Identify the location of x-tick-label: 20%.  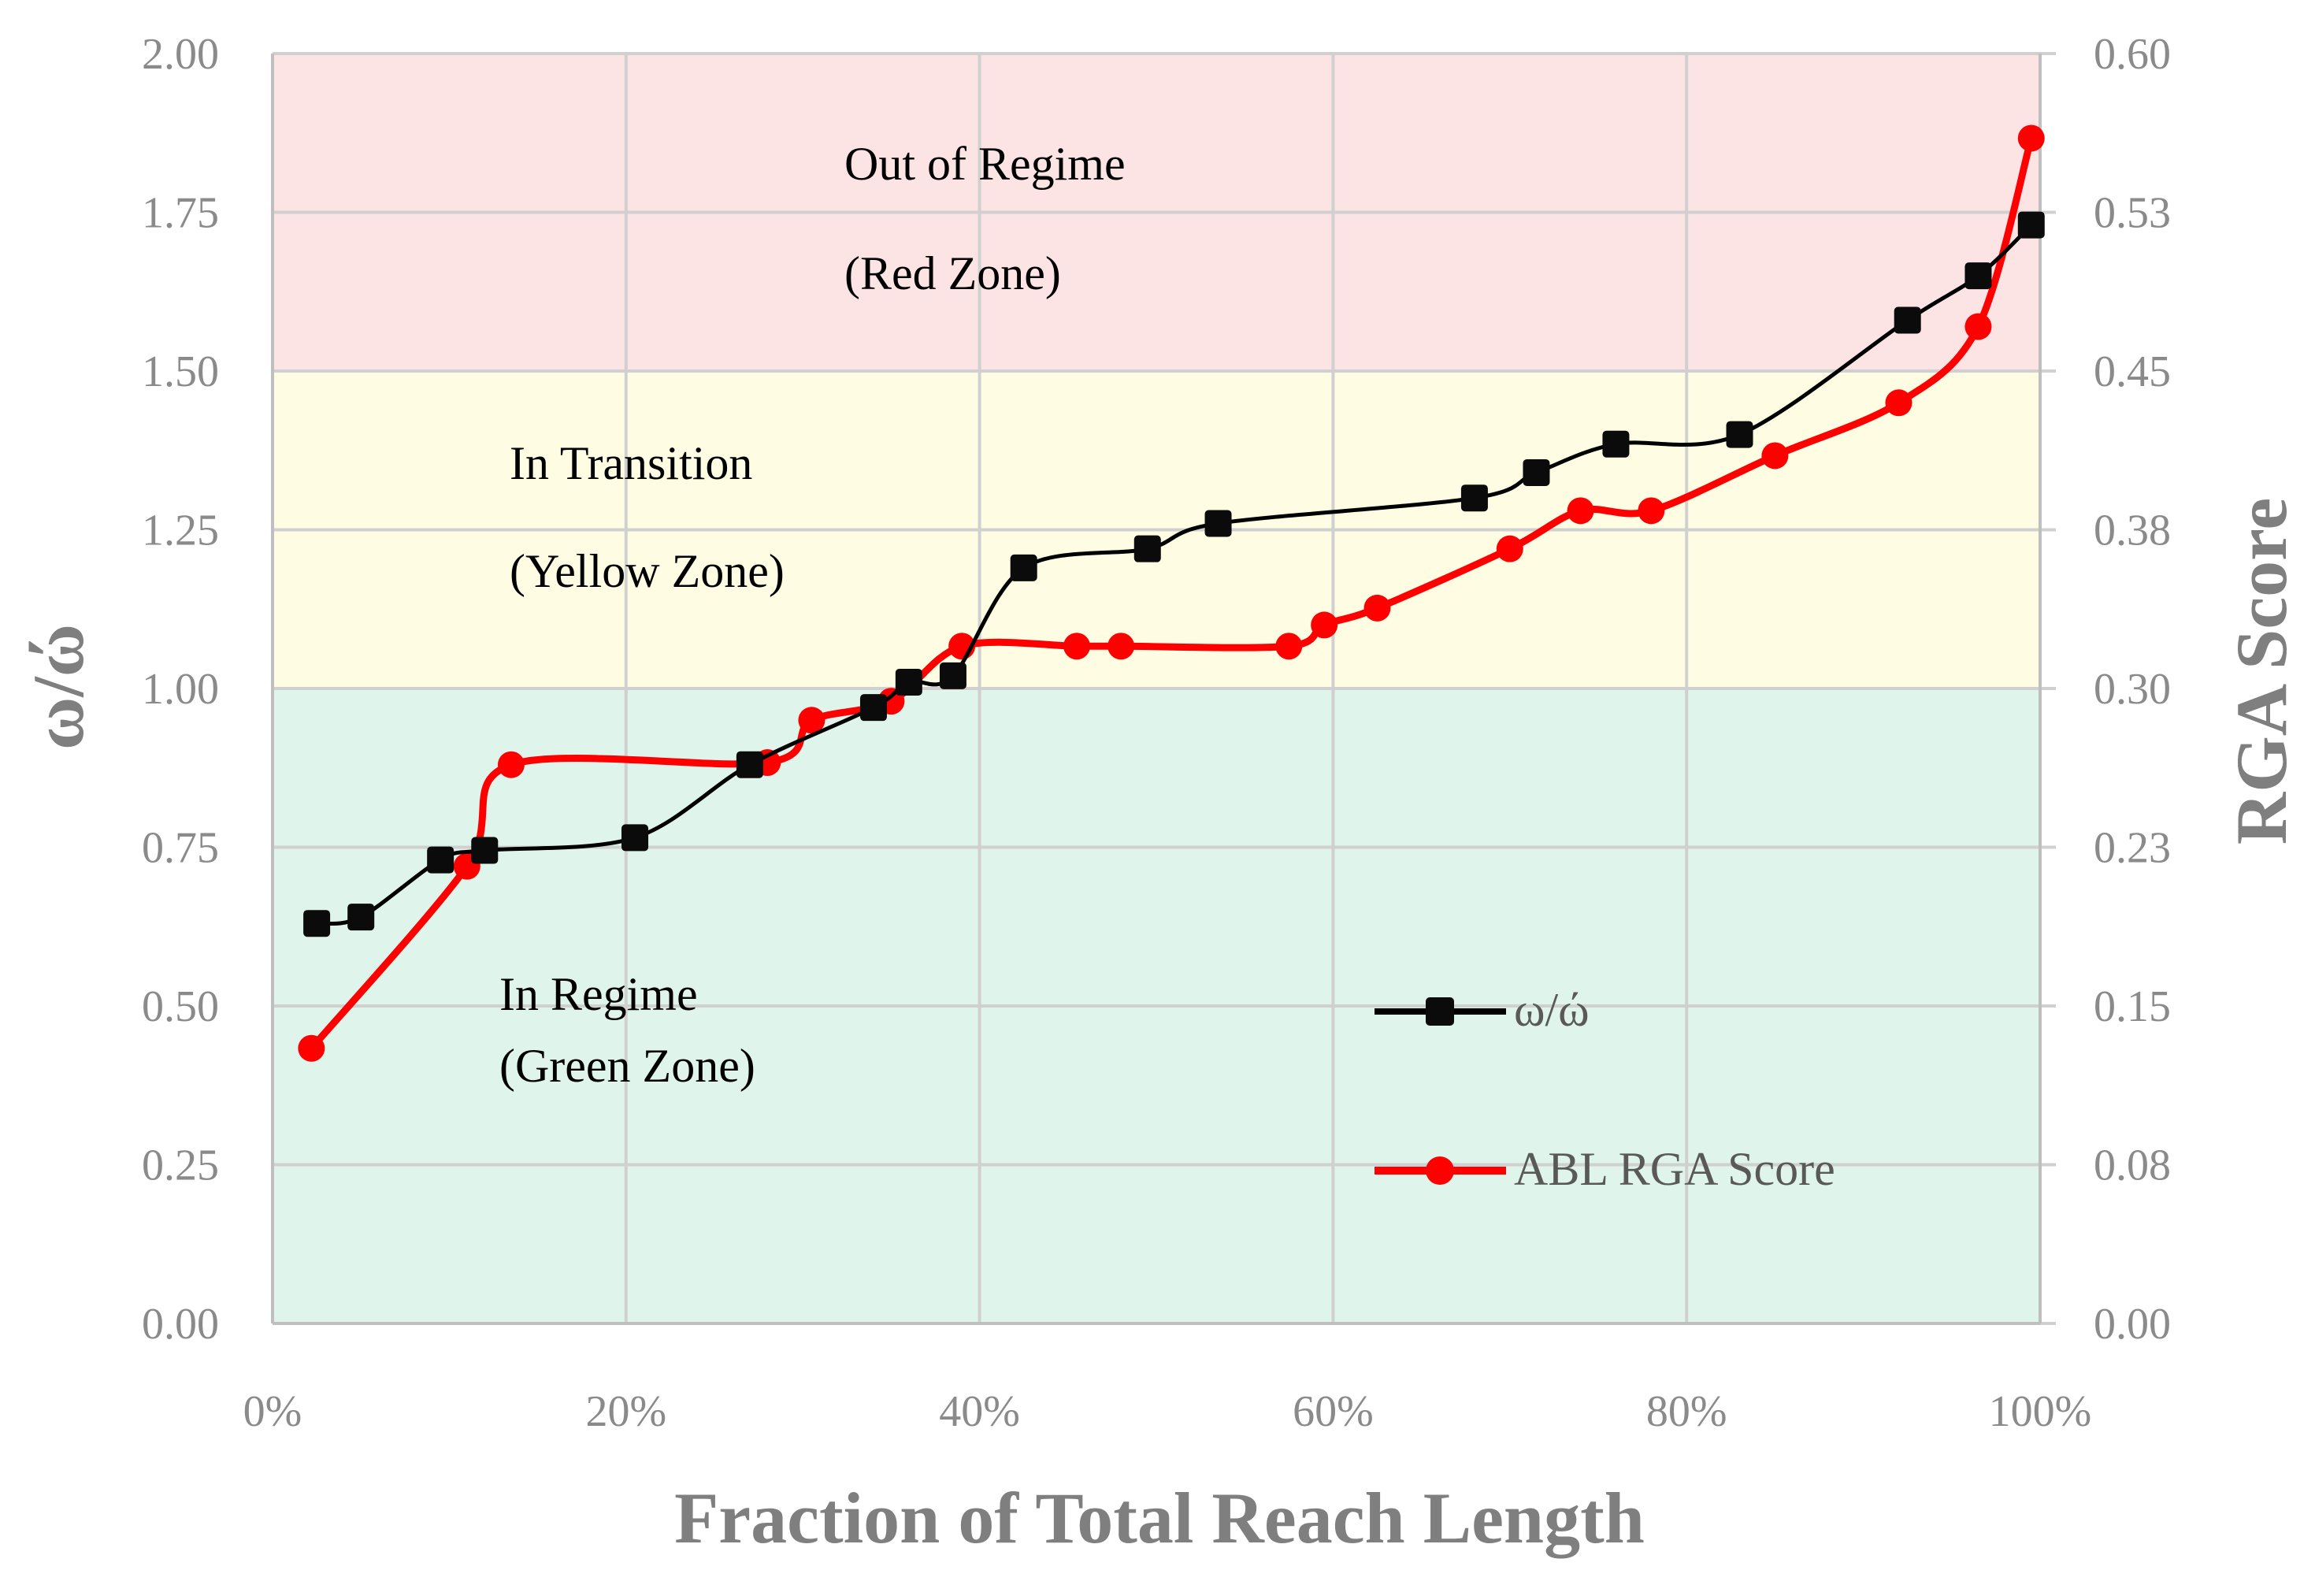
(625, 1411).